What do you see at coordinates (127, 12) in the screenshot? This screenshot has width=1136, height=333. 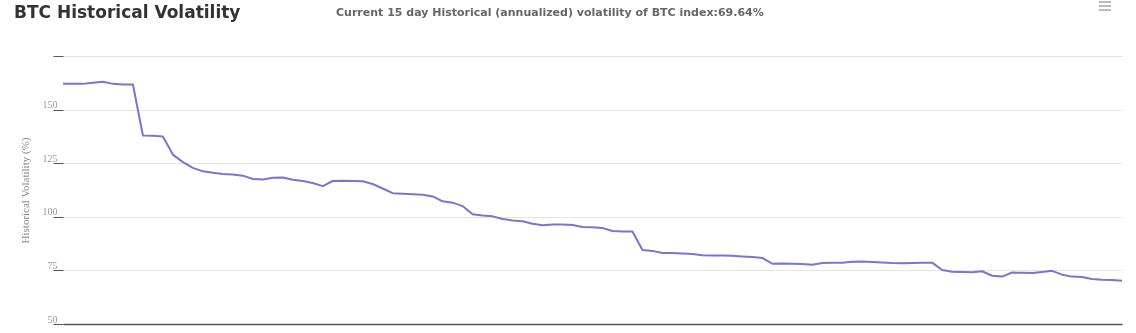 I see `chart-title: BTC Historical Volatility` at bounding box center [127, 12].